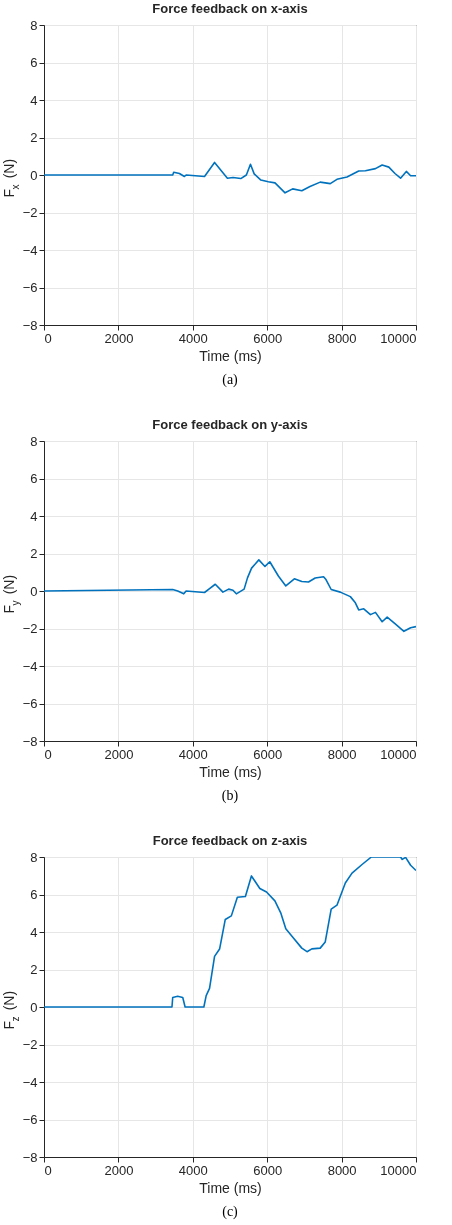 This screenshot has width=452, height=1225. Describe the element at coordinates (230, 796) in the screenshot. I see `text: (b)` at that location.